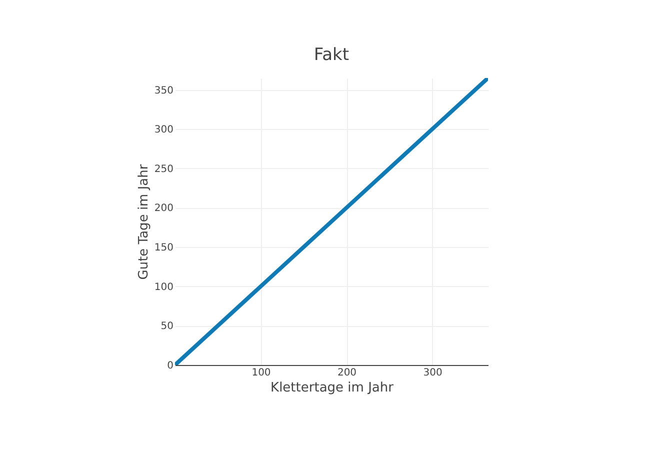 The image size is (670, 450). Describe the element at coordinates (332, 55) in the screenshot. I see `chart-title: Fakt` at that location.